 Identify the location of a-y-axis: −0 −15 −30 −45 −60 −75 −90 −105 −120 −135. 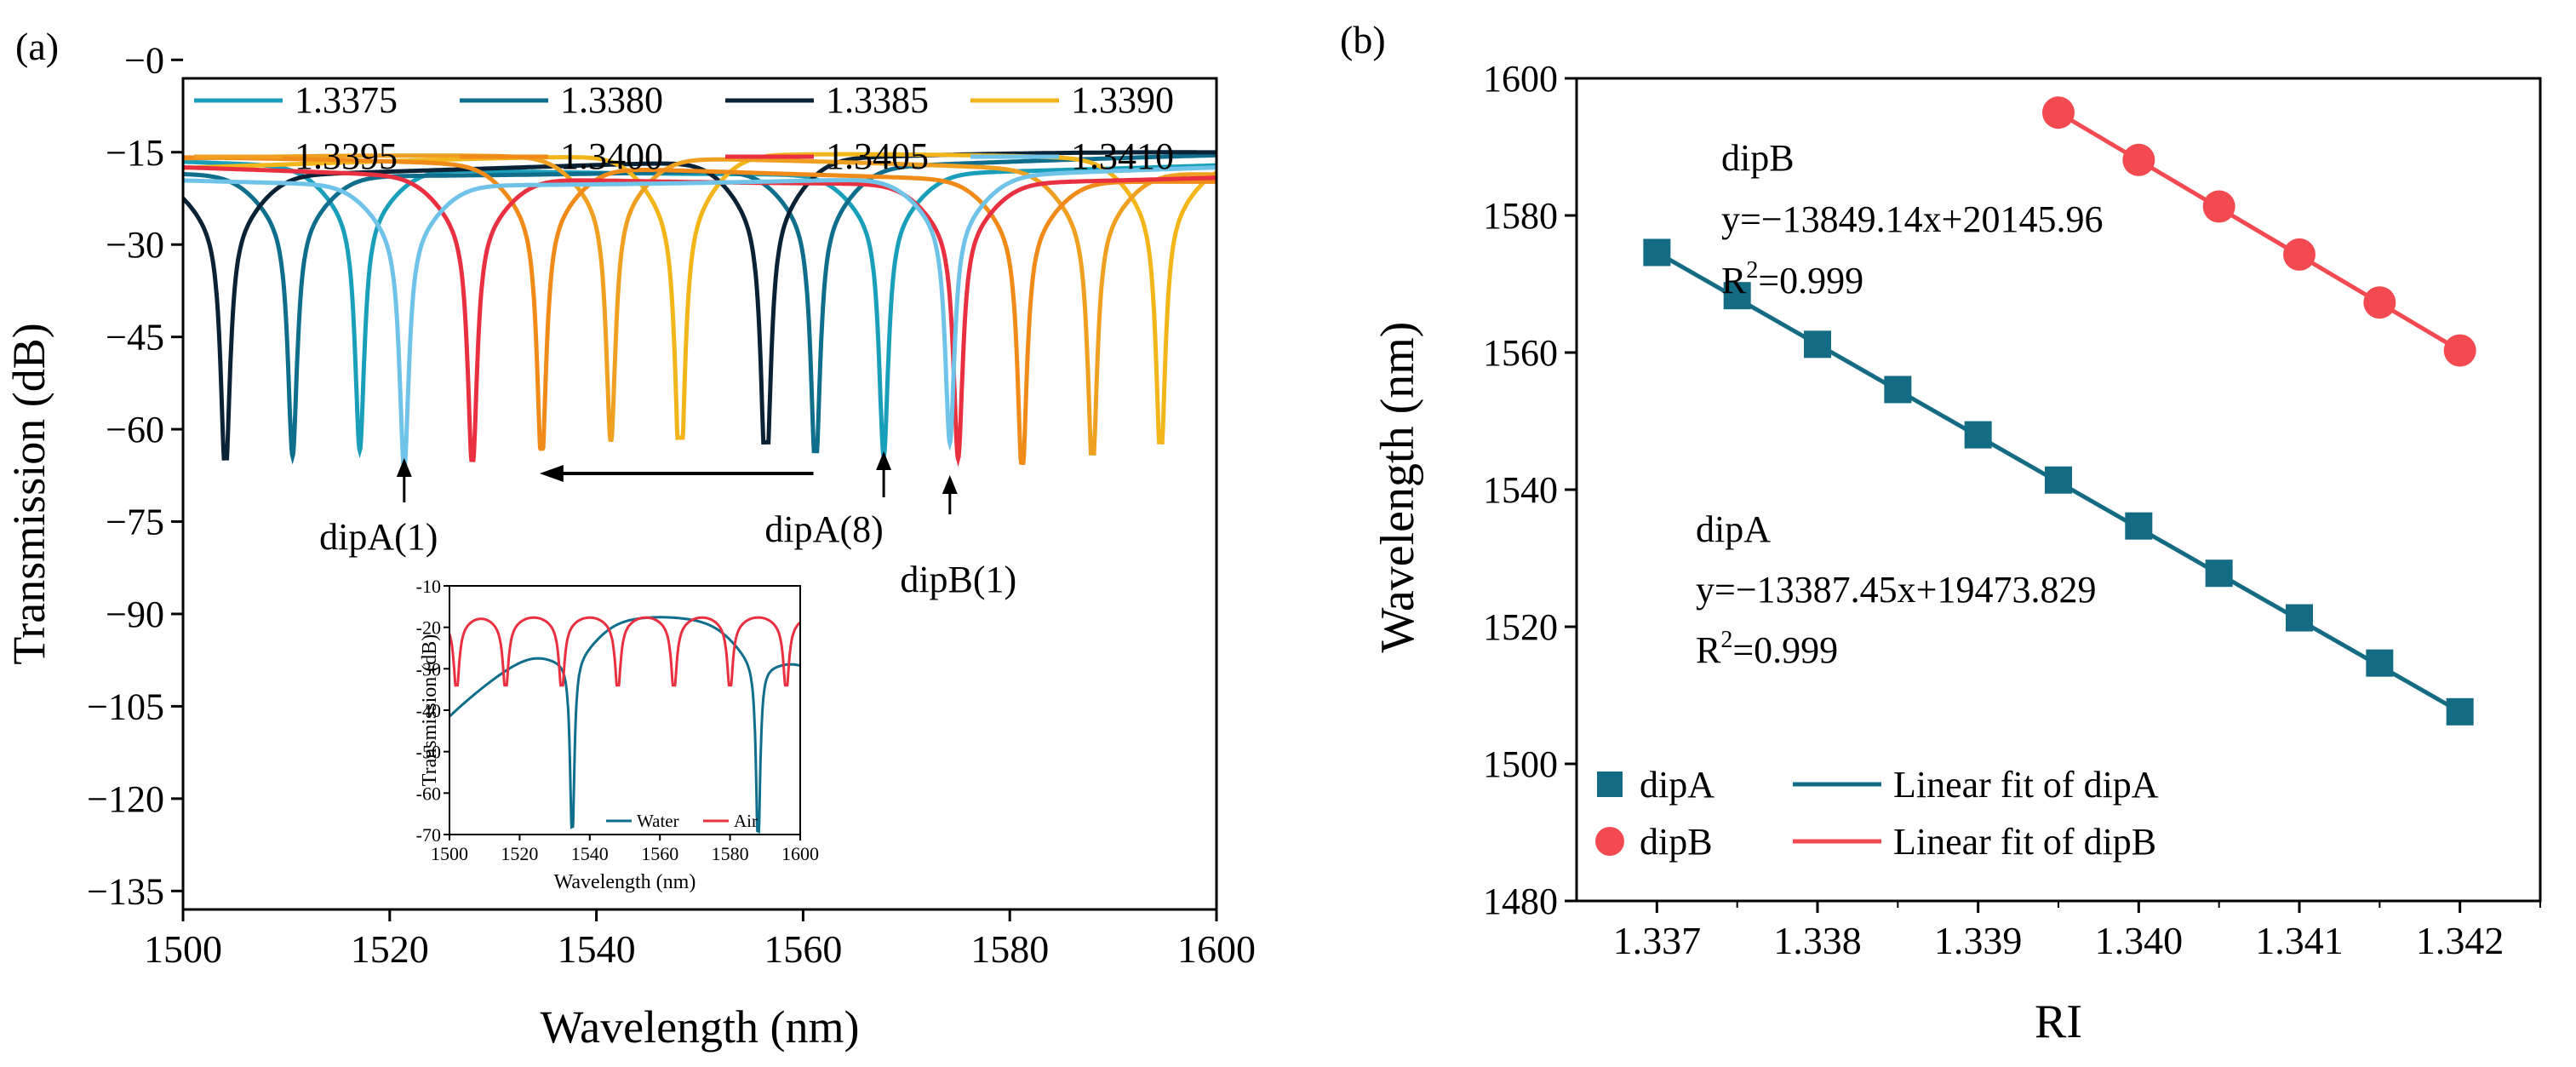
(135, 475).